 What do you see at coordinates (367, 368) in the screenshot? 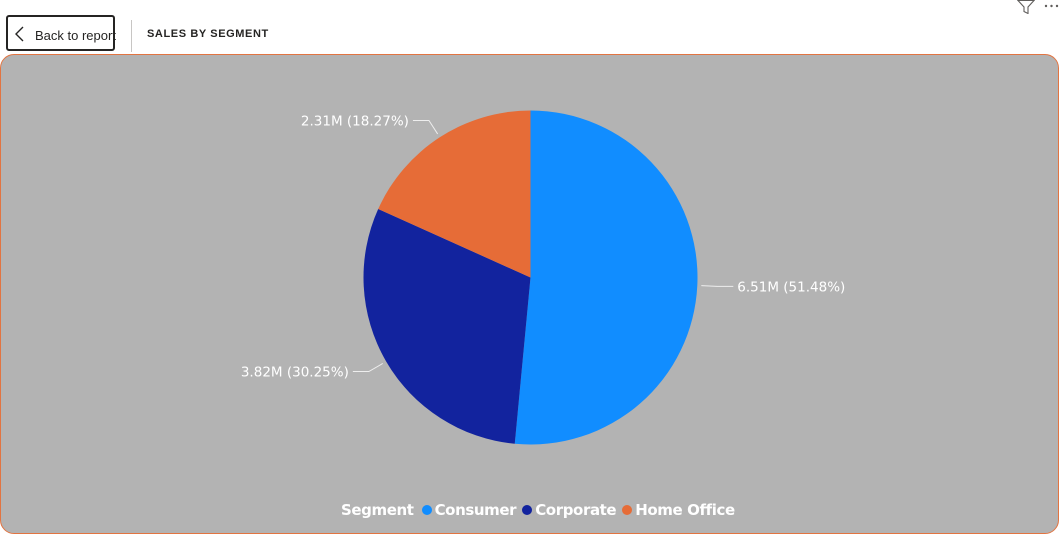
I see `leader-line-corporate` at bounding box center [367, 368].